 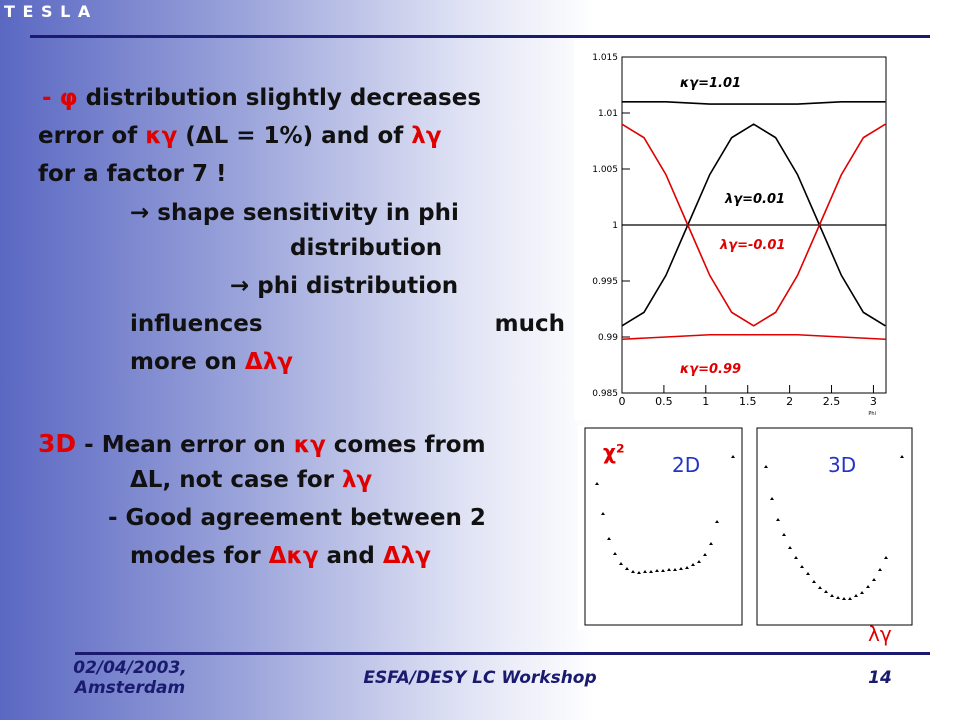 I want to click on text: - Good agreement between 2, so click(x=297, y=518).